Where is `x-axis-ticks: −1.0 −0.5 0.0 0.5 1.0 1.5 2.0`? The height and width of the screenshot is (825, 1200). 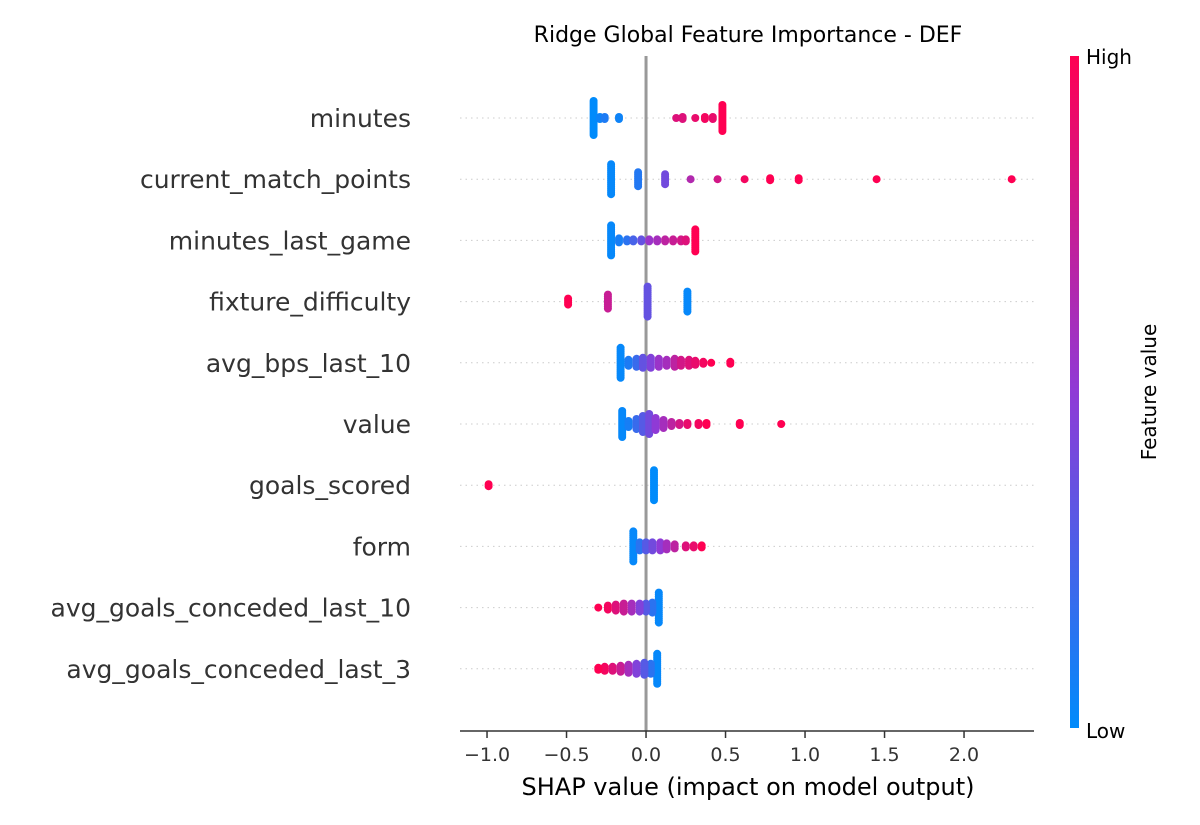
x-axis-ticks: −1.0 −0.5 0.0 0.5 1.0 1.5 2.0 is located at coordinates (721, 748).